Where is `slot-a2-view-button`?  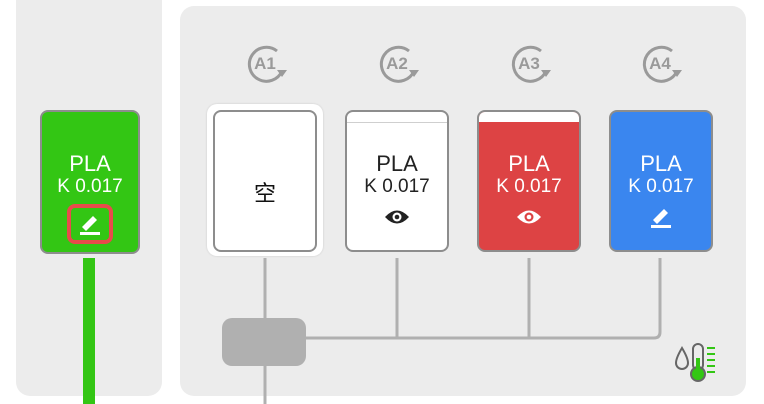 slot-a2-view-button is located at coordinates (397, 217).